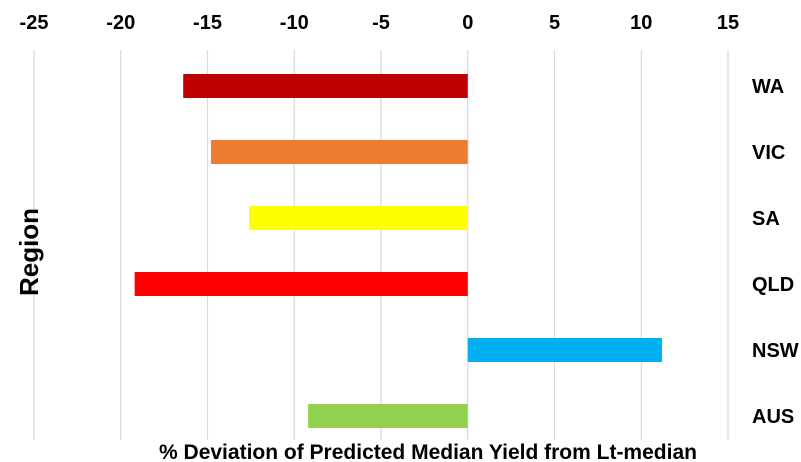  Describe the element at coordinates (294, 23) in the screenshot. I see `x-tick-label: -10` at that location.